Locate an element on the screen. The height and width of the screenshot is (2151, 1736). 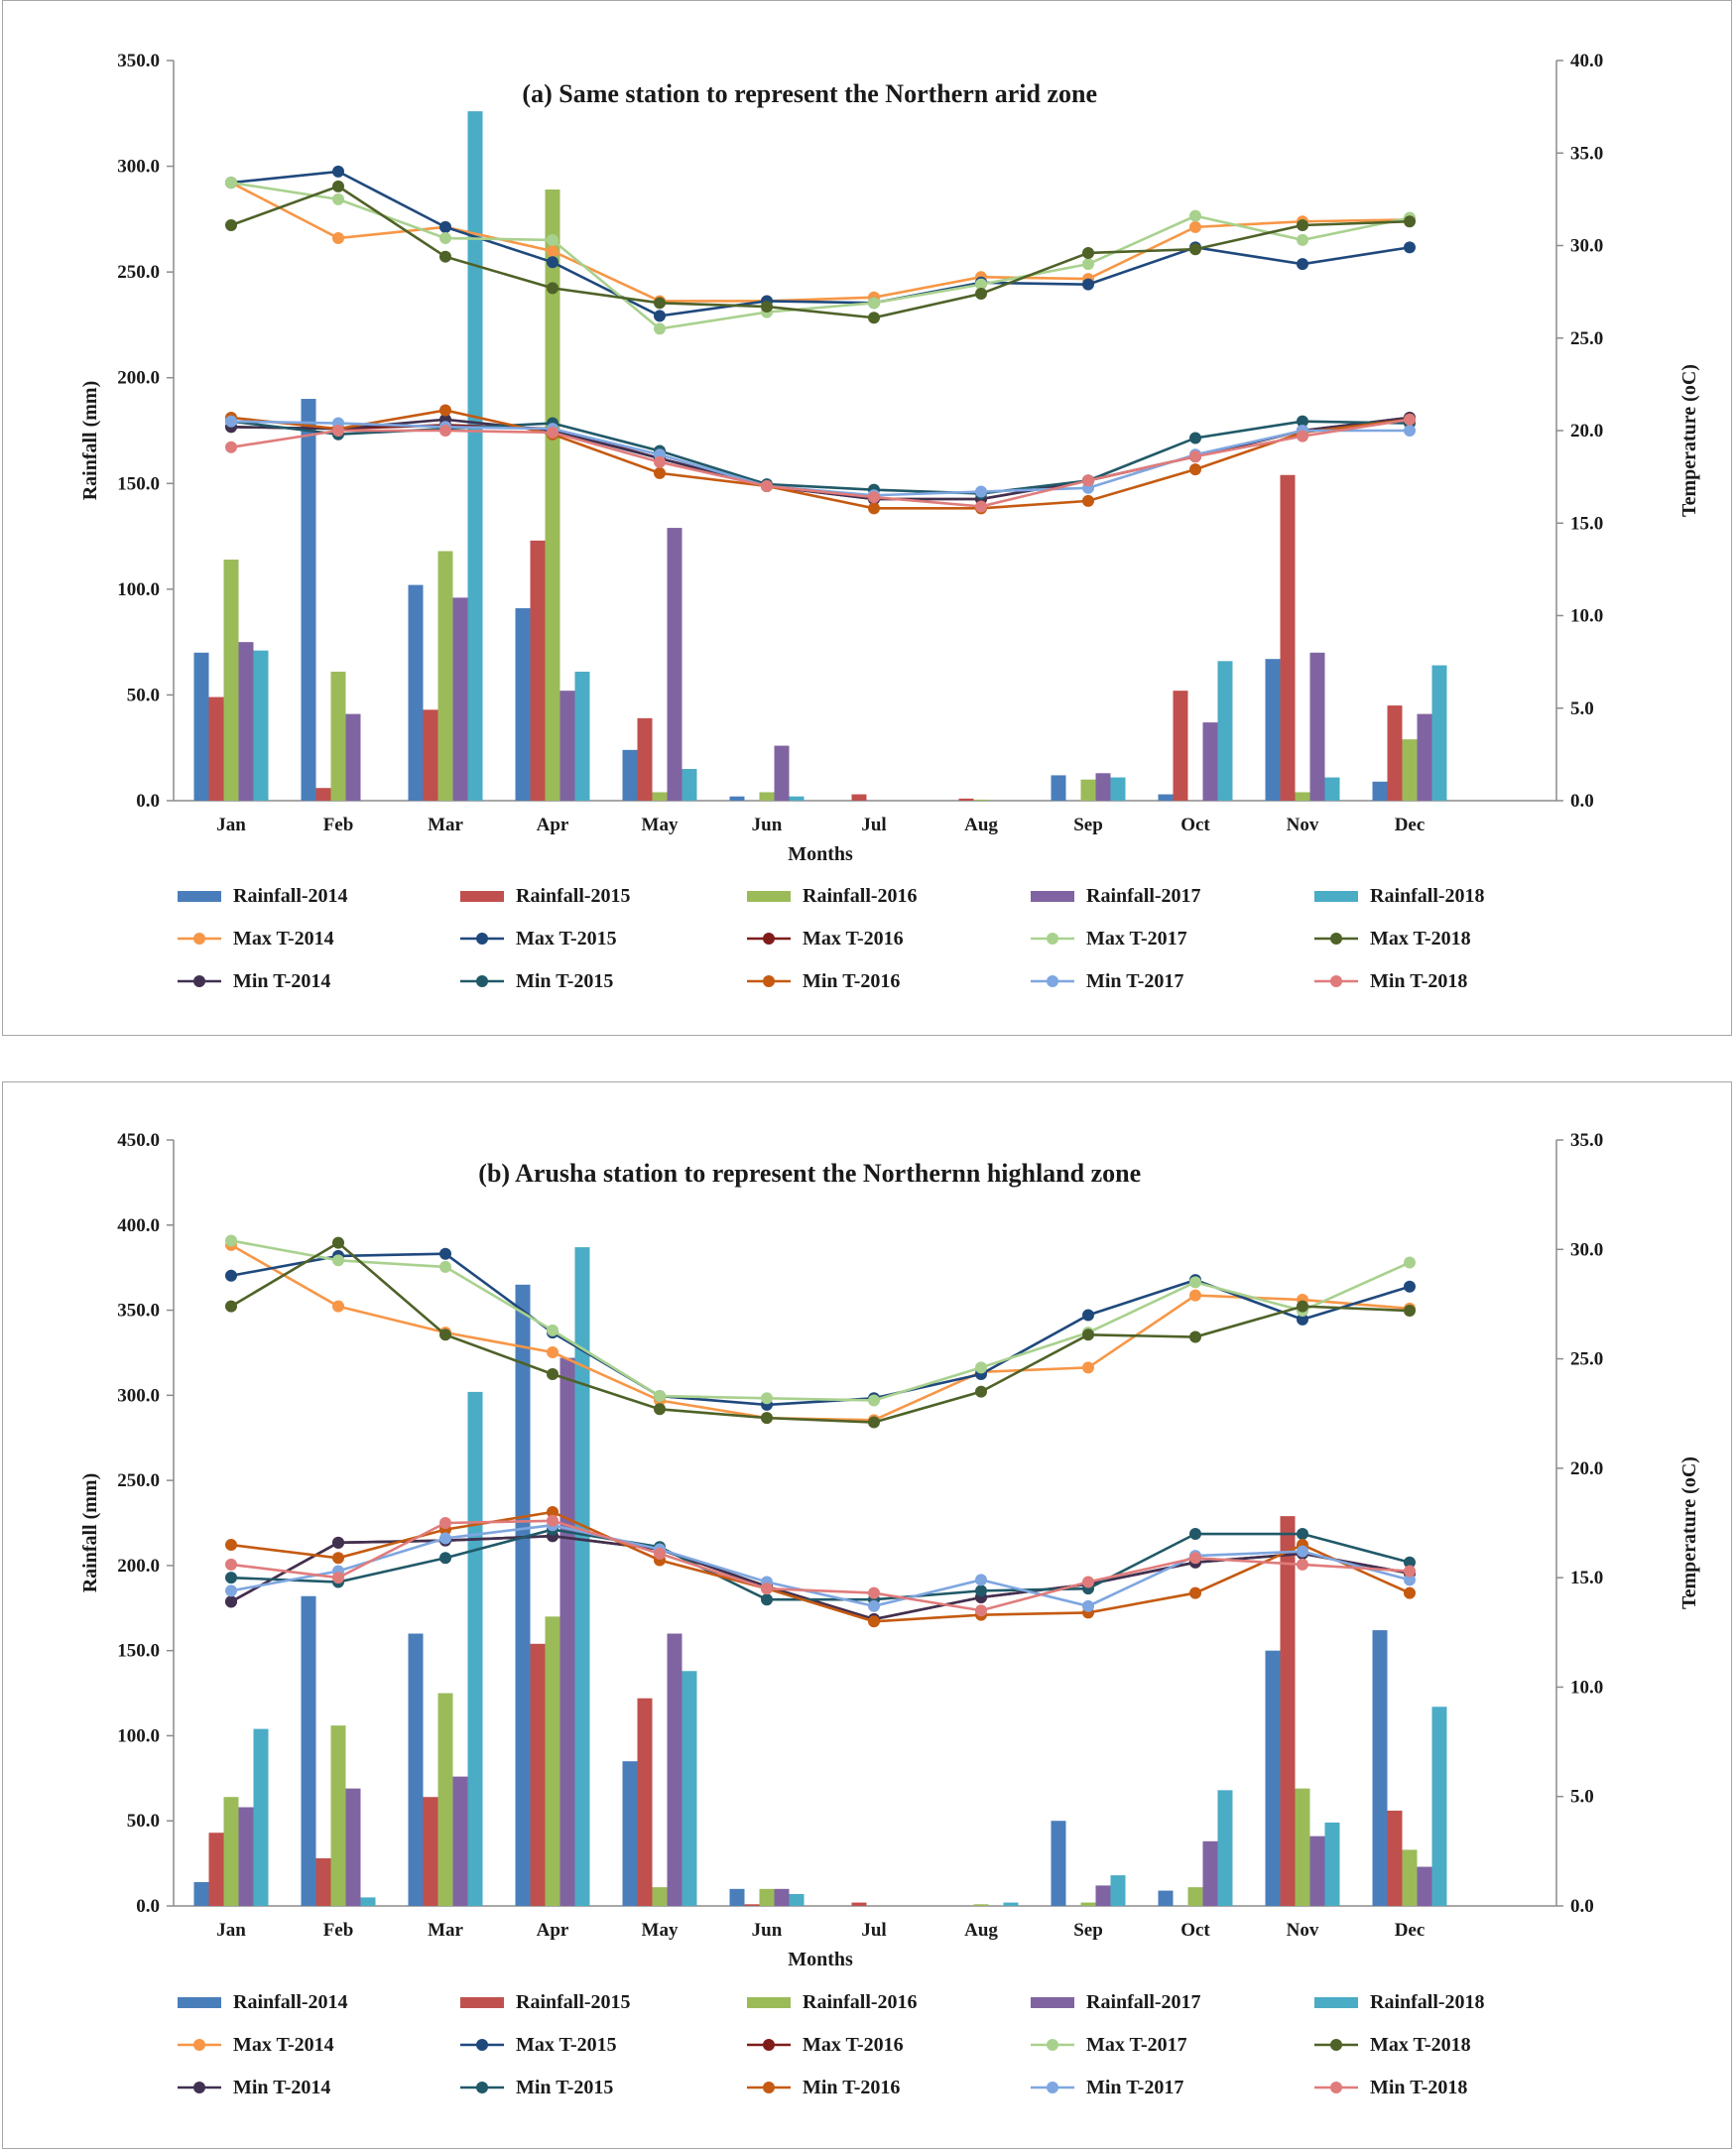
x-tick-label: Jun is located at coordinates (767, 825).